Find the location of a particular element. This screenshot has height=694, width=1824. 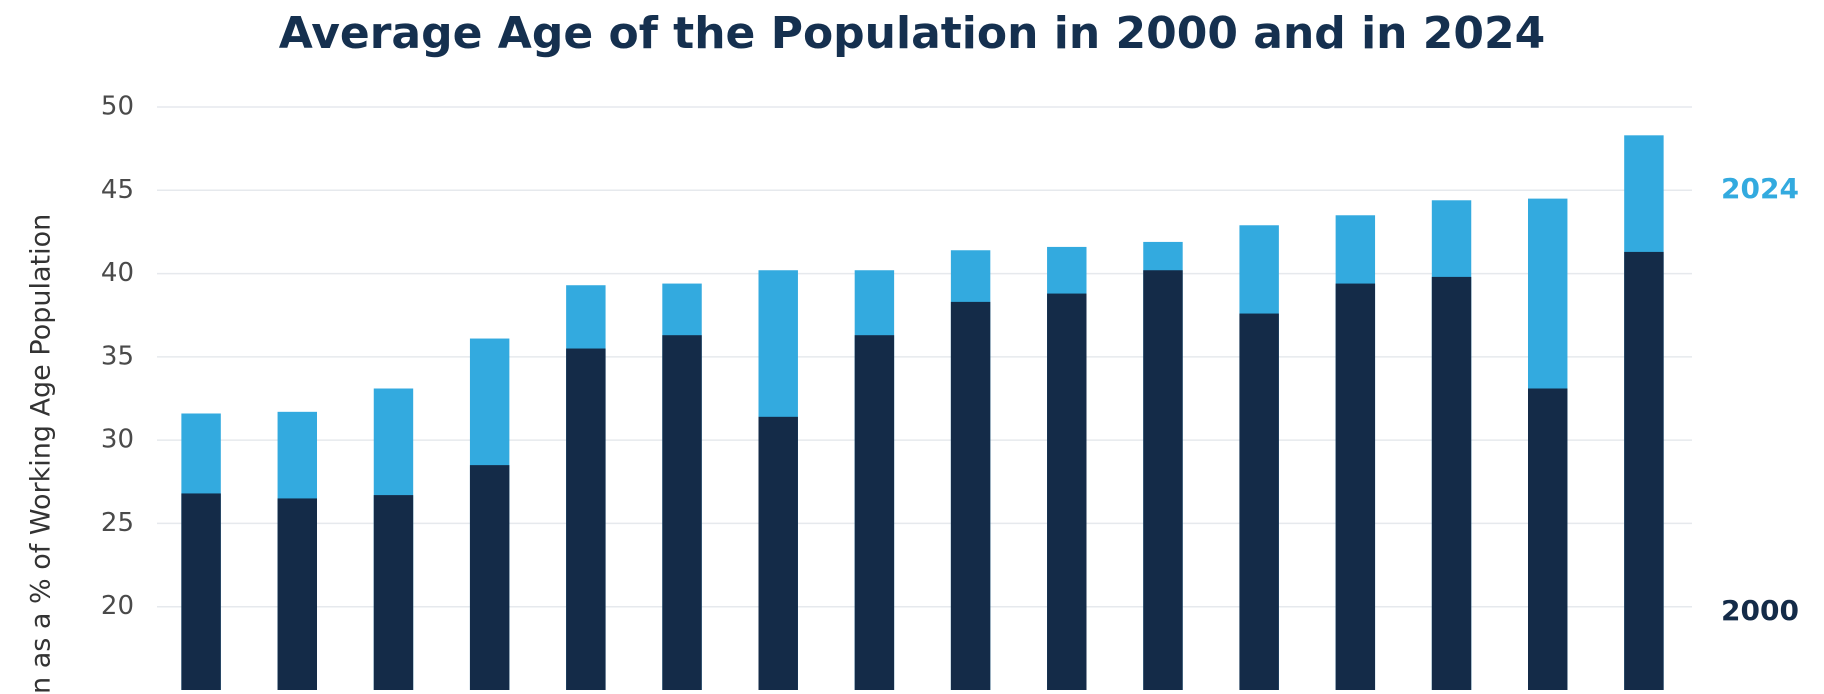

legend-label: 2024 is located at coordinates (1760, 188).